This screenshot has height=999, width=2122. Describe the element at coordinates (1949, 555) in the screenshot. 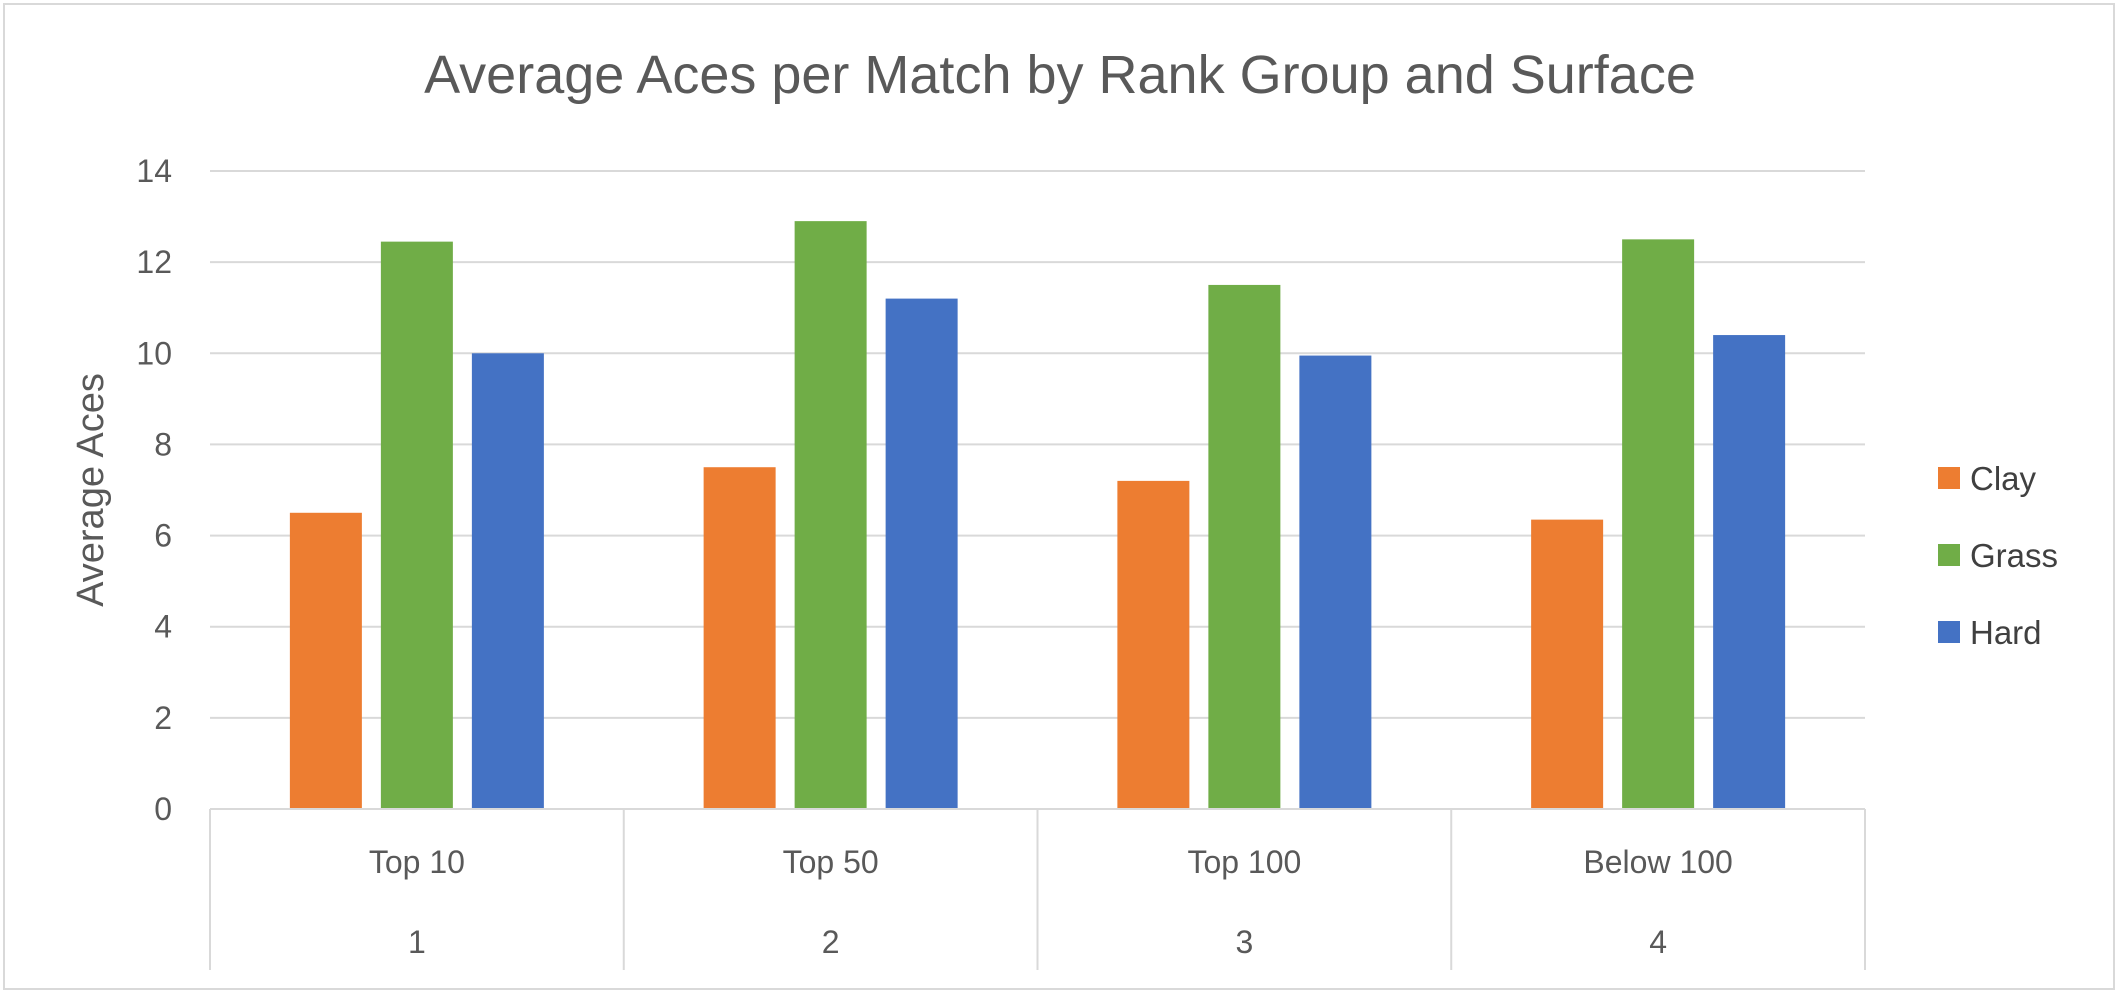

I see `legend-swatch-grass` at that location.